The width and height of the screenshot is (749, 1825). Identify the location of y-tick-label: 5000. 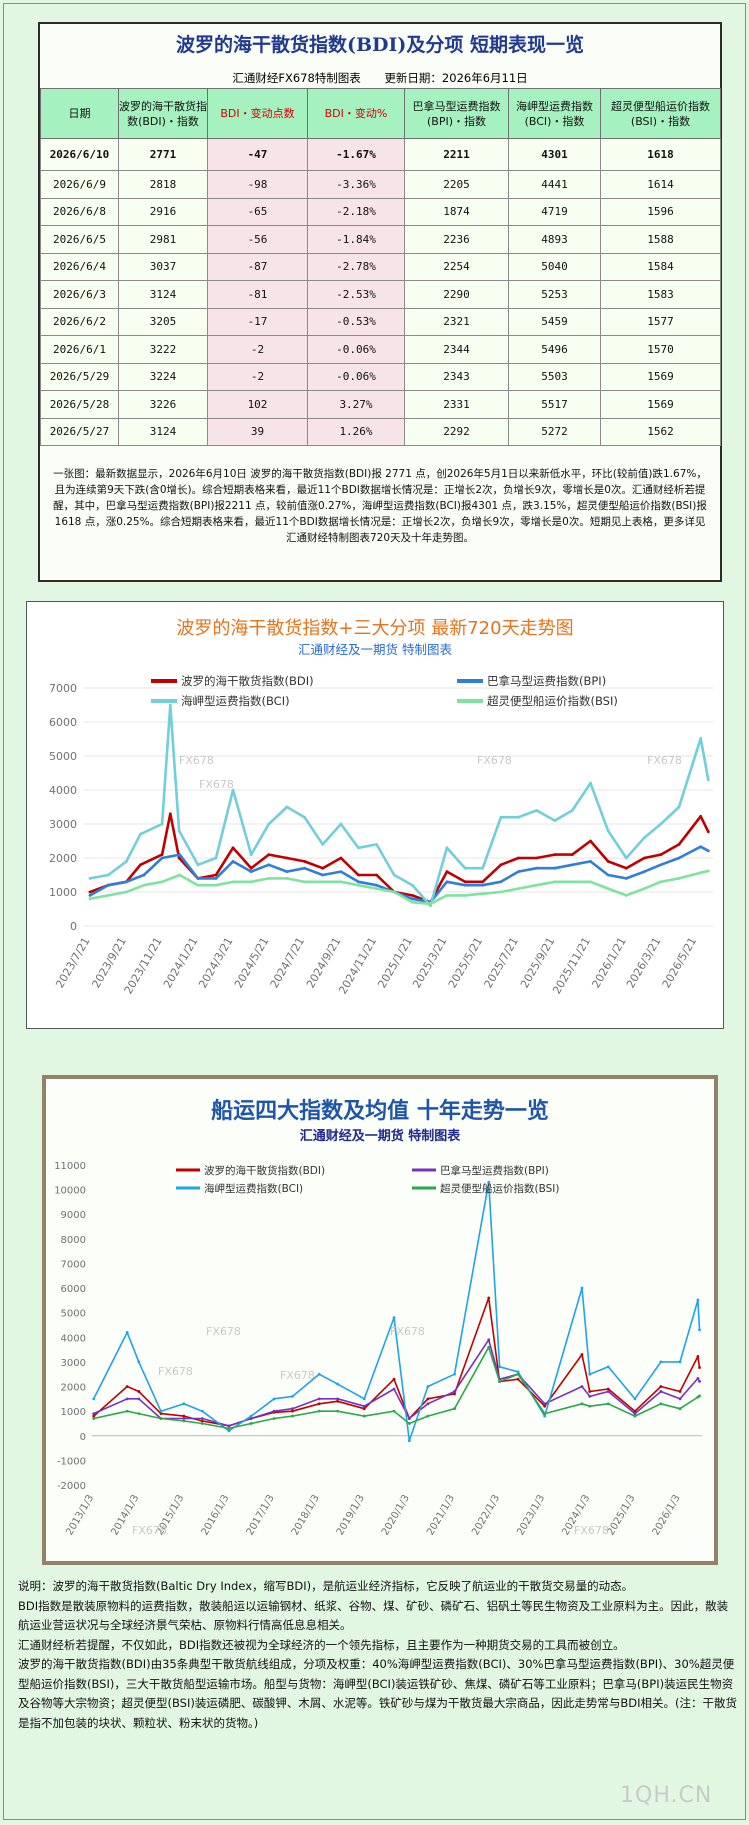
(63, 756).